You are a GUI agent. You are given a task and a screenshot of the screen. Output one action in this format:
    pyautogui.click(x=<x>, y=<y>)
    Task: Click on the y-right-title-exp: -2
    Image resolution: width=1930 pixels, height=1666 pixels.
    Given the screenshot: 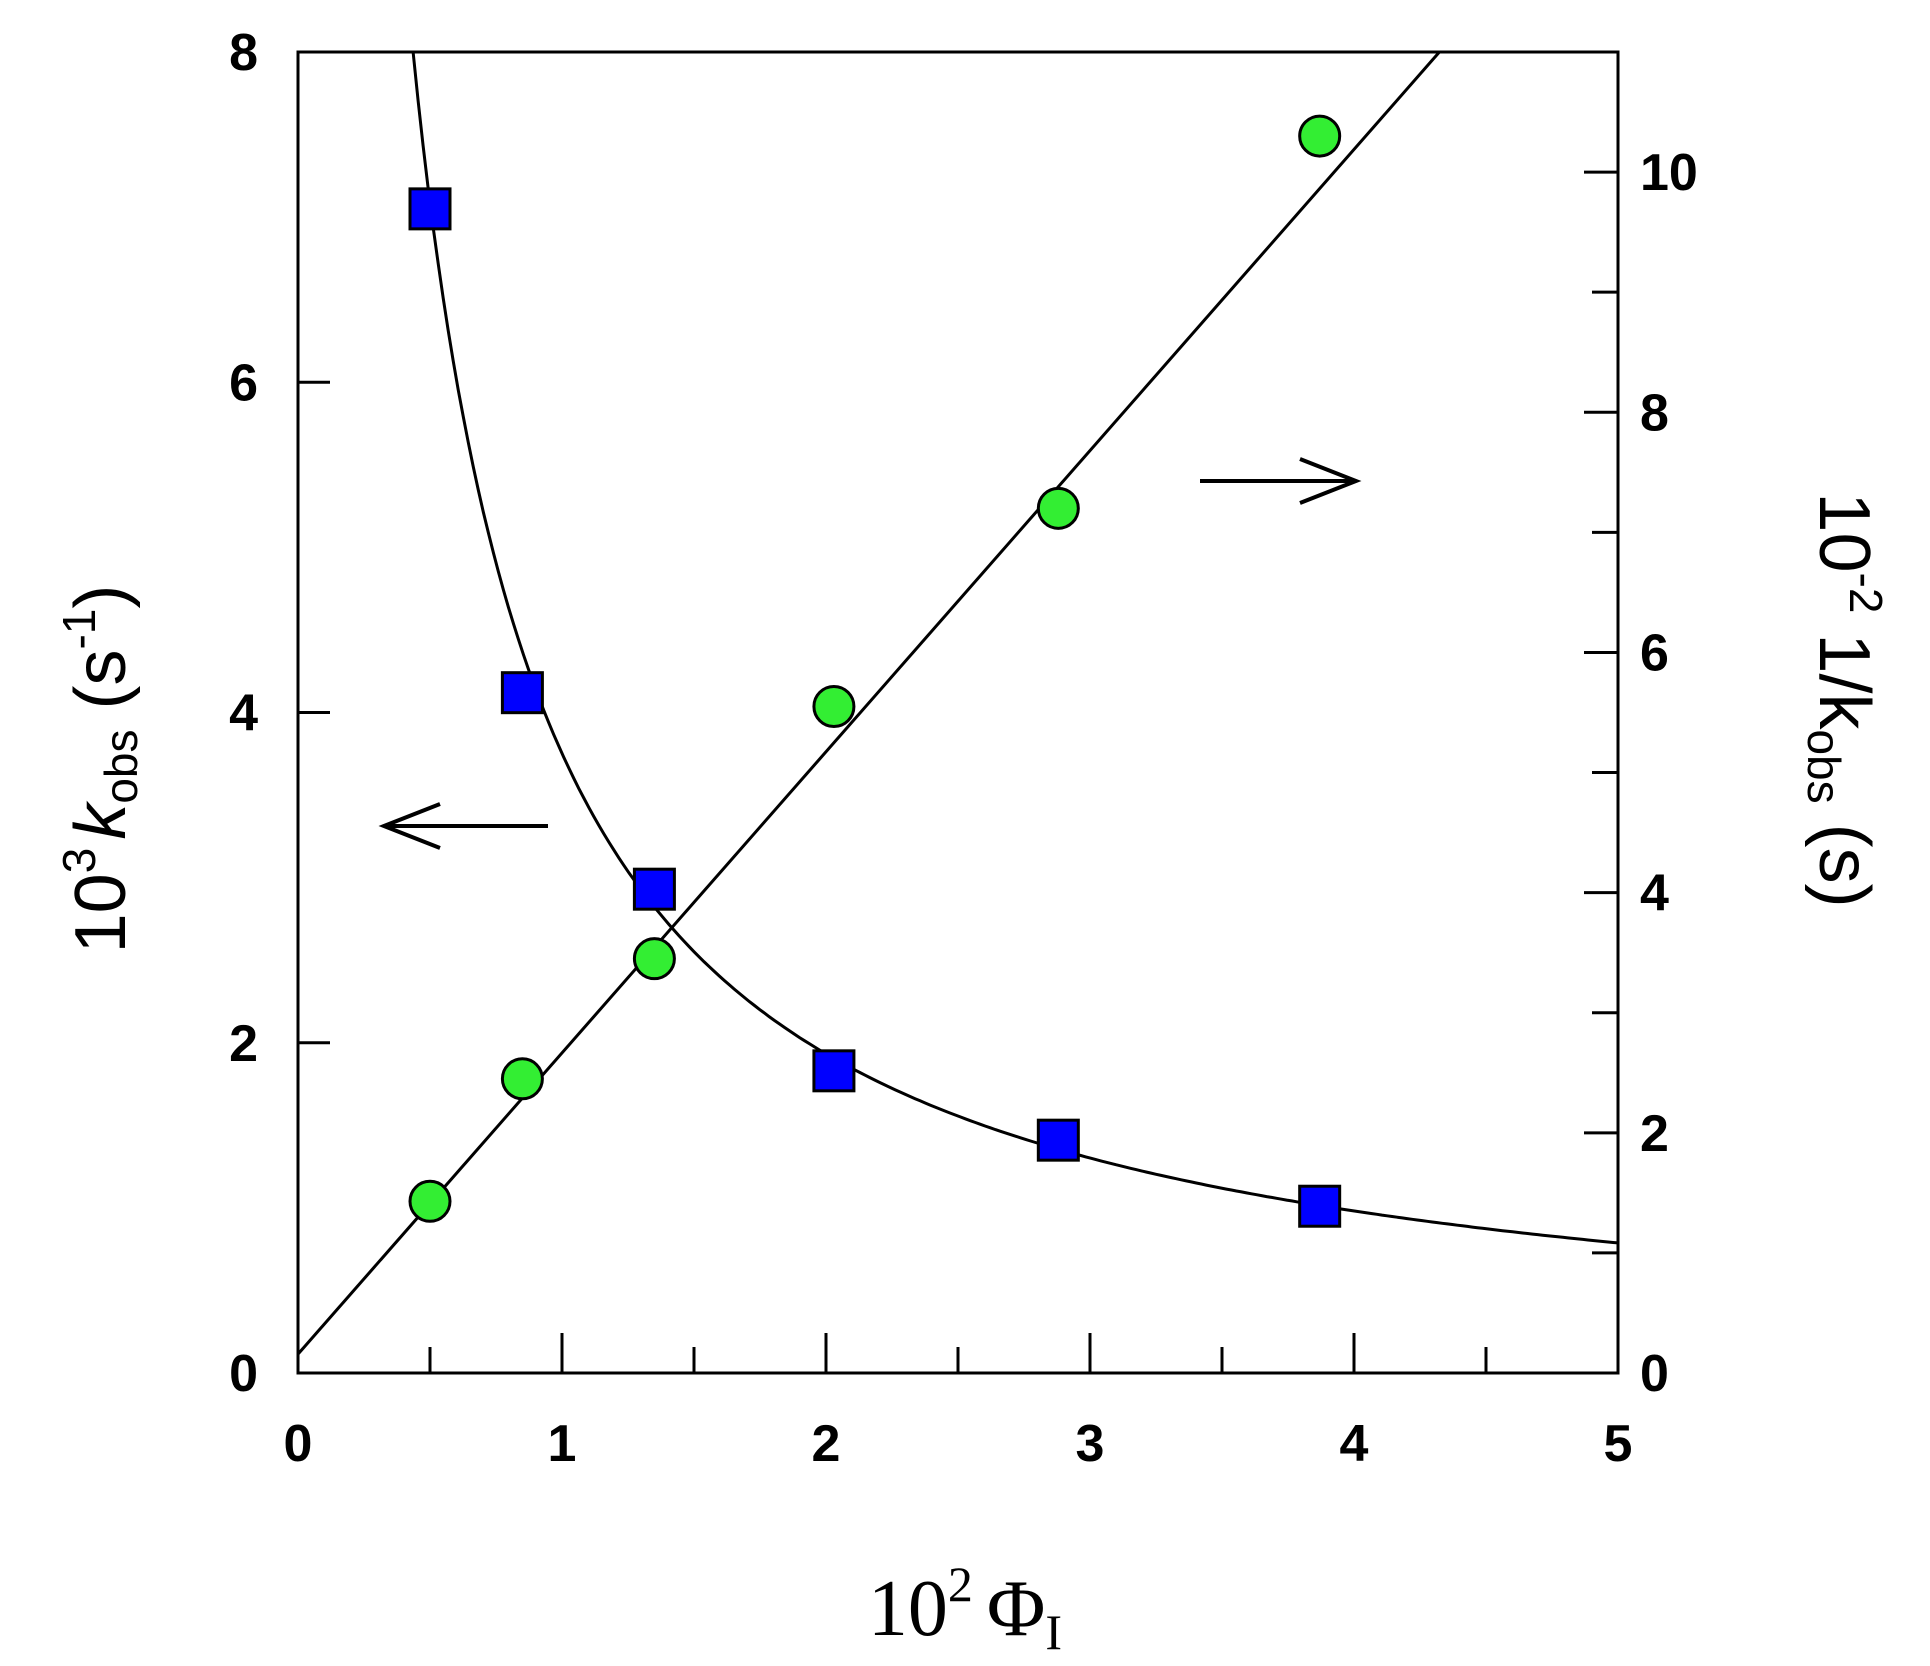 What is the action you would take?
    pyautogui.click(x=1866, y=592)
    